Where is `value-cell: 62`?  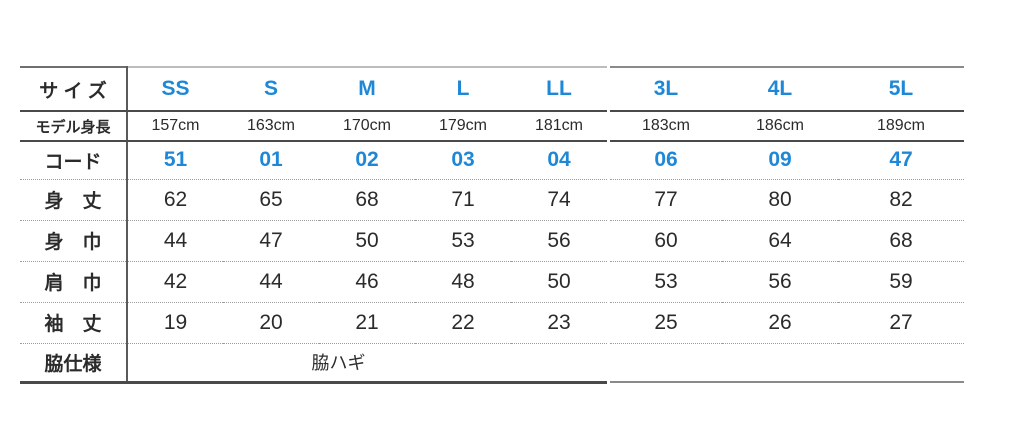
value-cell: 62 is located at coordinates (175, 200).